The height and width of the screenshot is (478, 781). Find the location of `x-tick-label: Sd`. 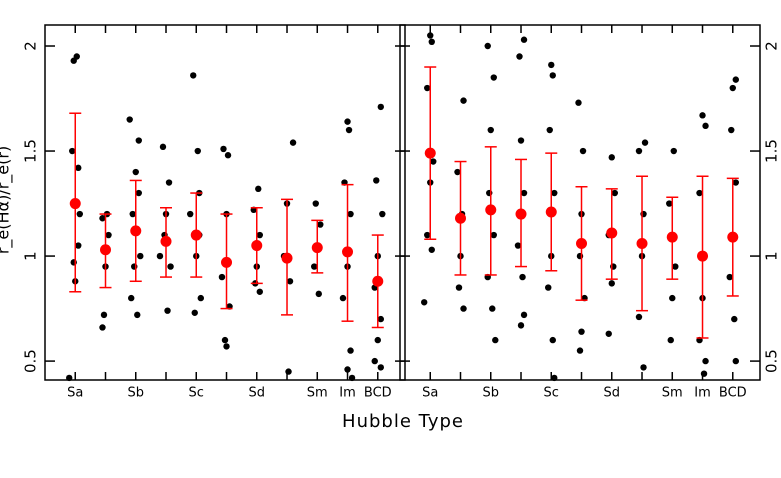

x-tick-label: Sd is located at coordinates (257, 393).